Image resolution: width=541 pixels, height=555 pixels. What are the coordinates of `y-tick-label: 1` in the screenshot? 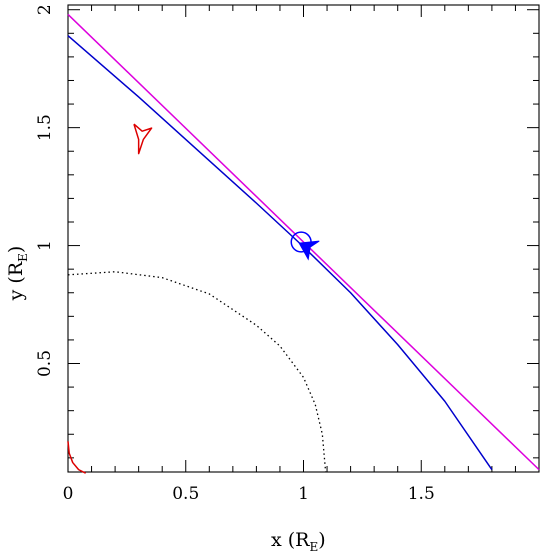 It's located at (45, 245).